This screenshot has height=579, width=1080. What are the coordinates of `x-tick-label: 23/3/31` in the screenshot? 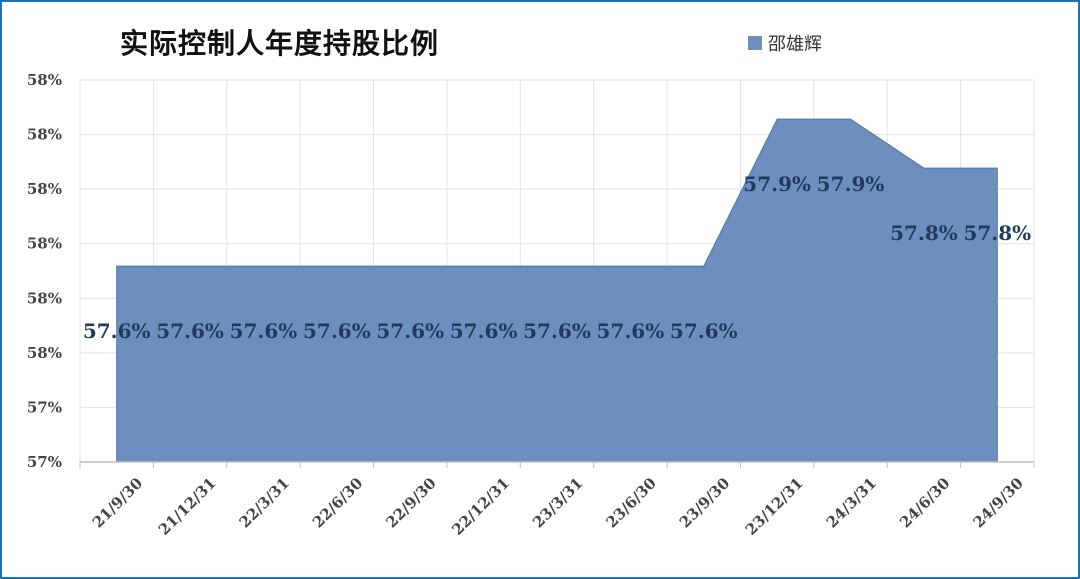 It's located at (557, 502).